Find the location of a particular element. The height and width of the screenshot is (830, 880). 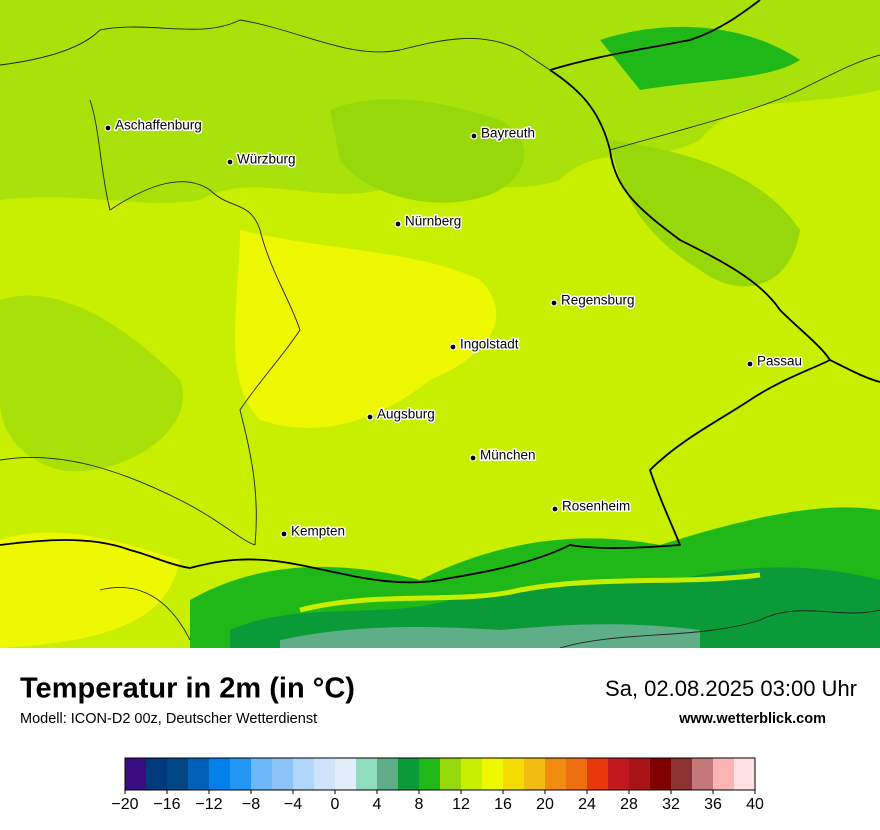

city-label: Passau is located at coordinates (779, 361).